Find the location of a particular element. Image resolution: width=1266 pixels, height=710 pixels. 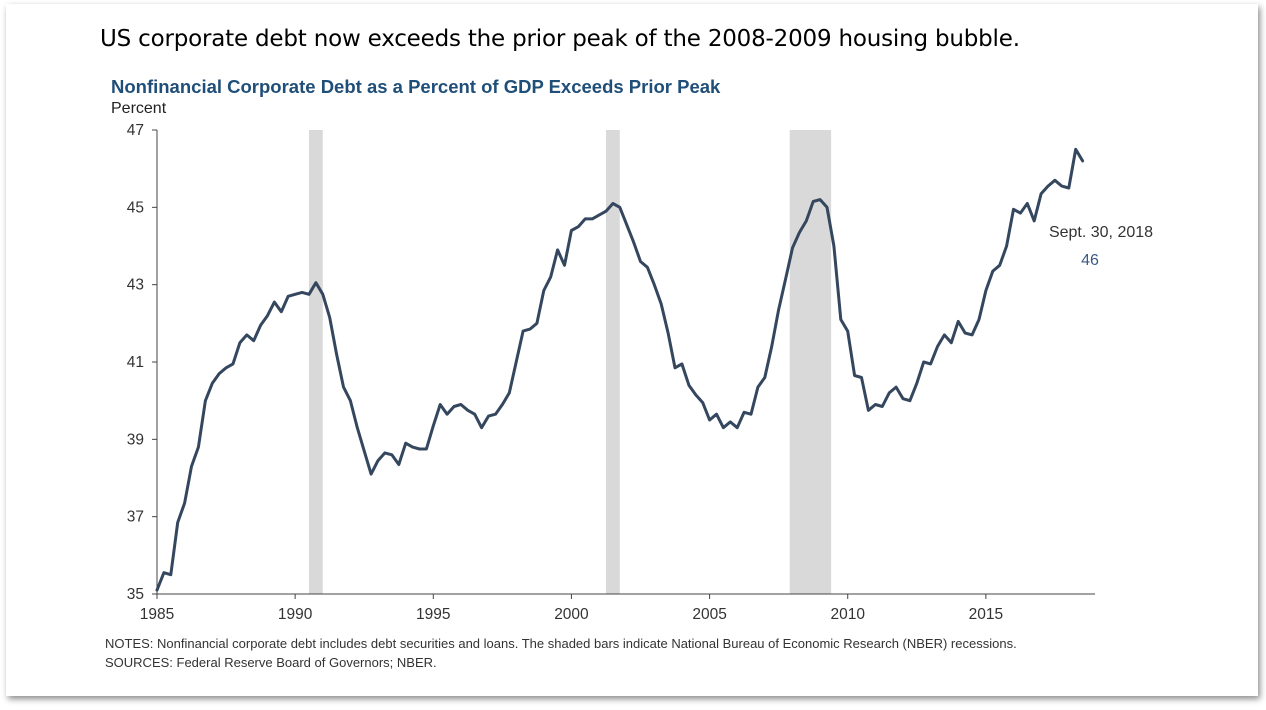

y-axis-label: Percent is located at coordinates (139, 108).